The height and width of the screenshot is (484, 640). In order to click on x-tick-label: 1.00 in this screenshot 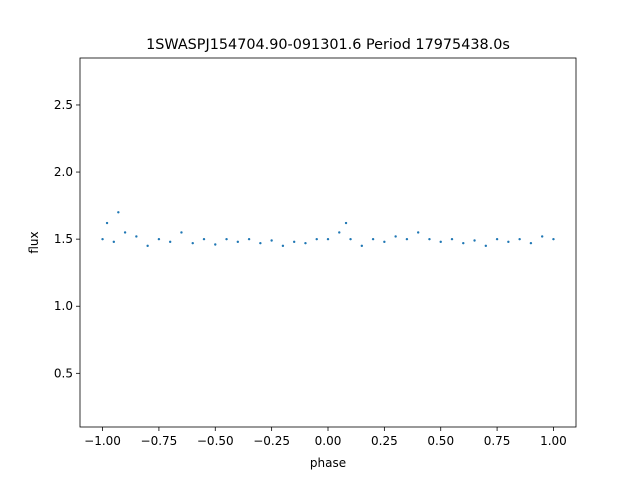, I will do `click(553, 441)`.